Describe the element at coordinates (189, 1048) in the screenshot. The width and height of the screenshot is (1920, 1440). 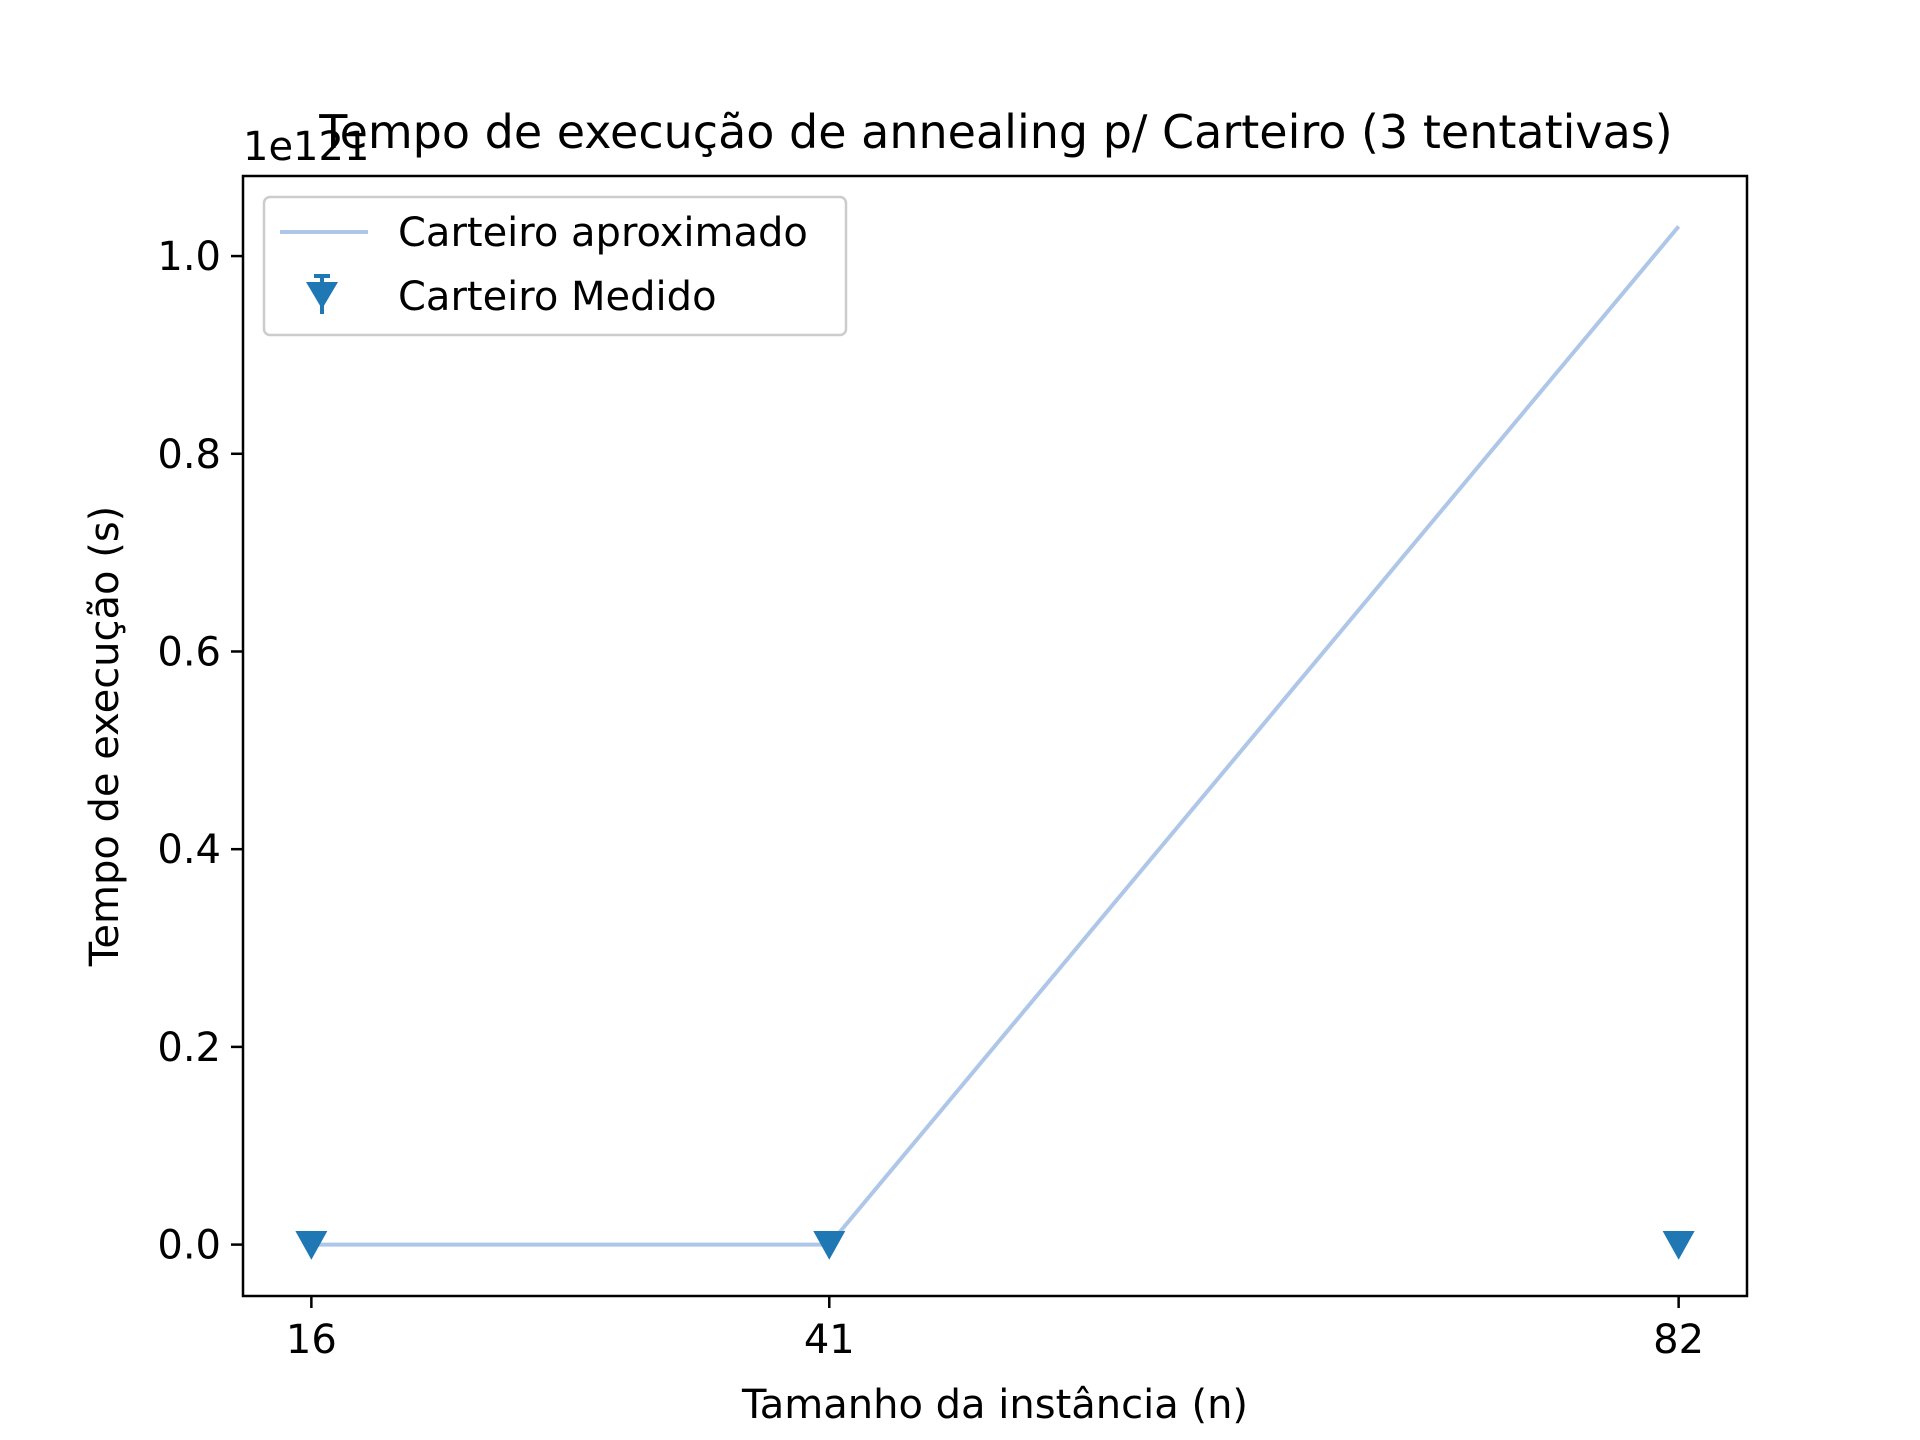
I see `y-tick-label: 0.2` at that location.